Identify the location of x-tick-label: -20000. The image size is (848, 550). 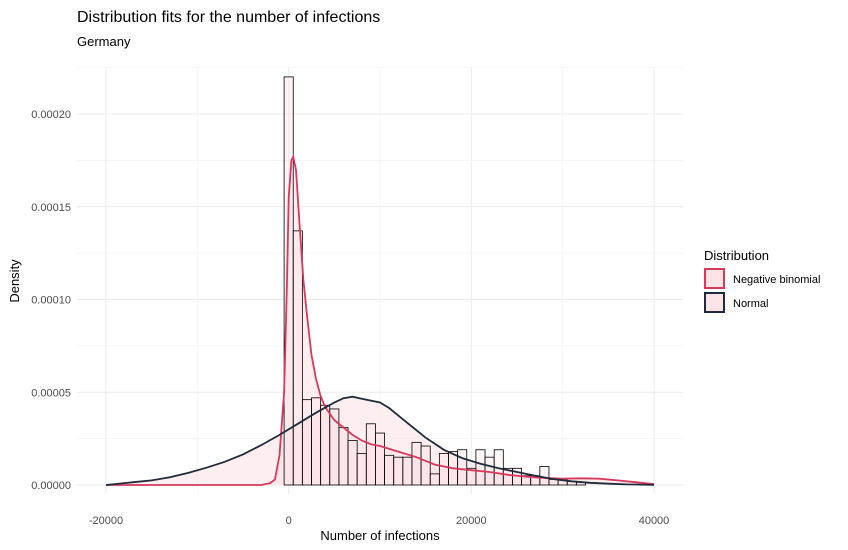
(106, 521).